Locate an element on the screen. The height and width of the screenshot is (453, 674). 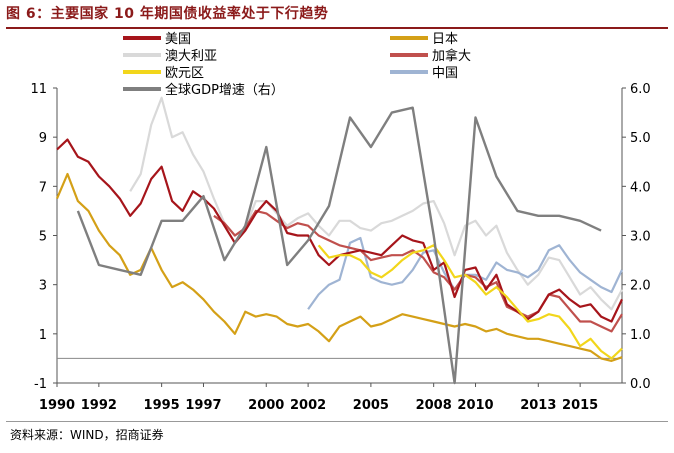
y-right-tick-label: 4.0 is located at coordinates (640, 187).